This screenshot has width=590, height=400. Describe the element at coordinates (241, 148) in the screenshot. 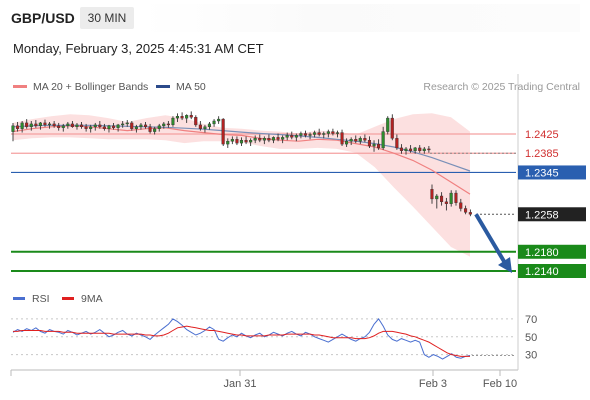

I see `ma50-line` at that location.